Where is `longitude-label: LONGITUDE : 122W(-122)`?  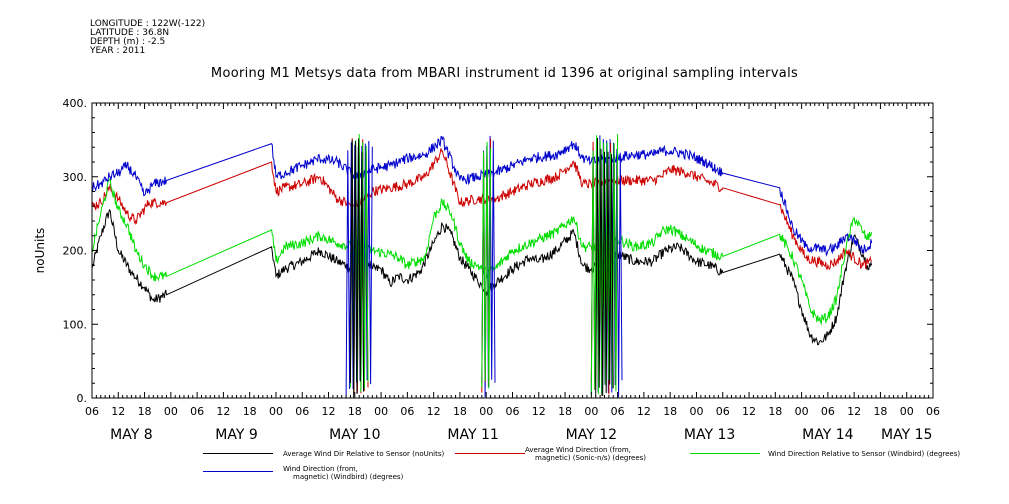 longitude-label: LONGITUDE : 122W(-122) is located at coordinates (148, 24).